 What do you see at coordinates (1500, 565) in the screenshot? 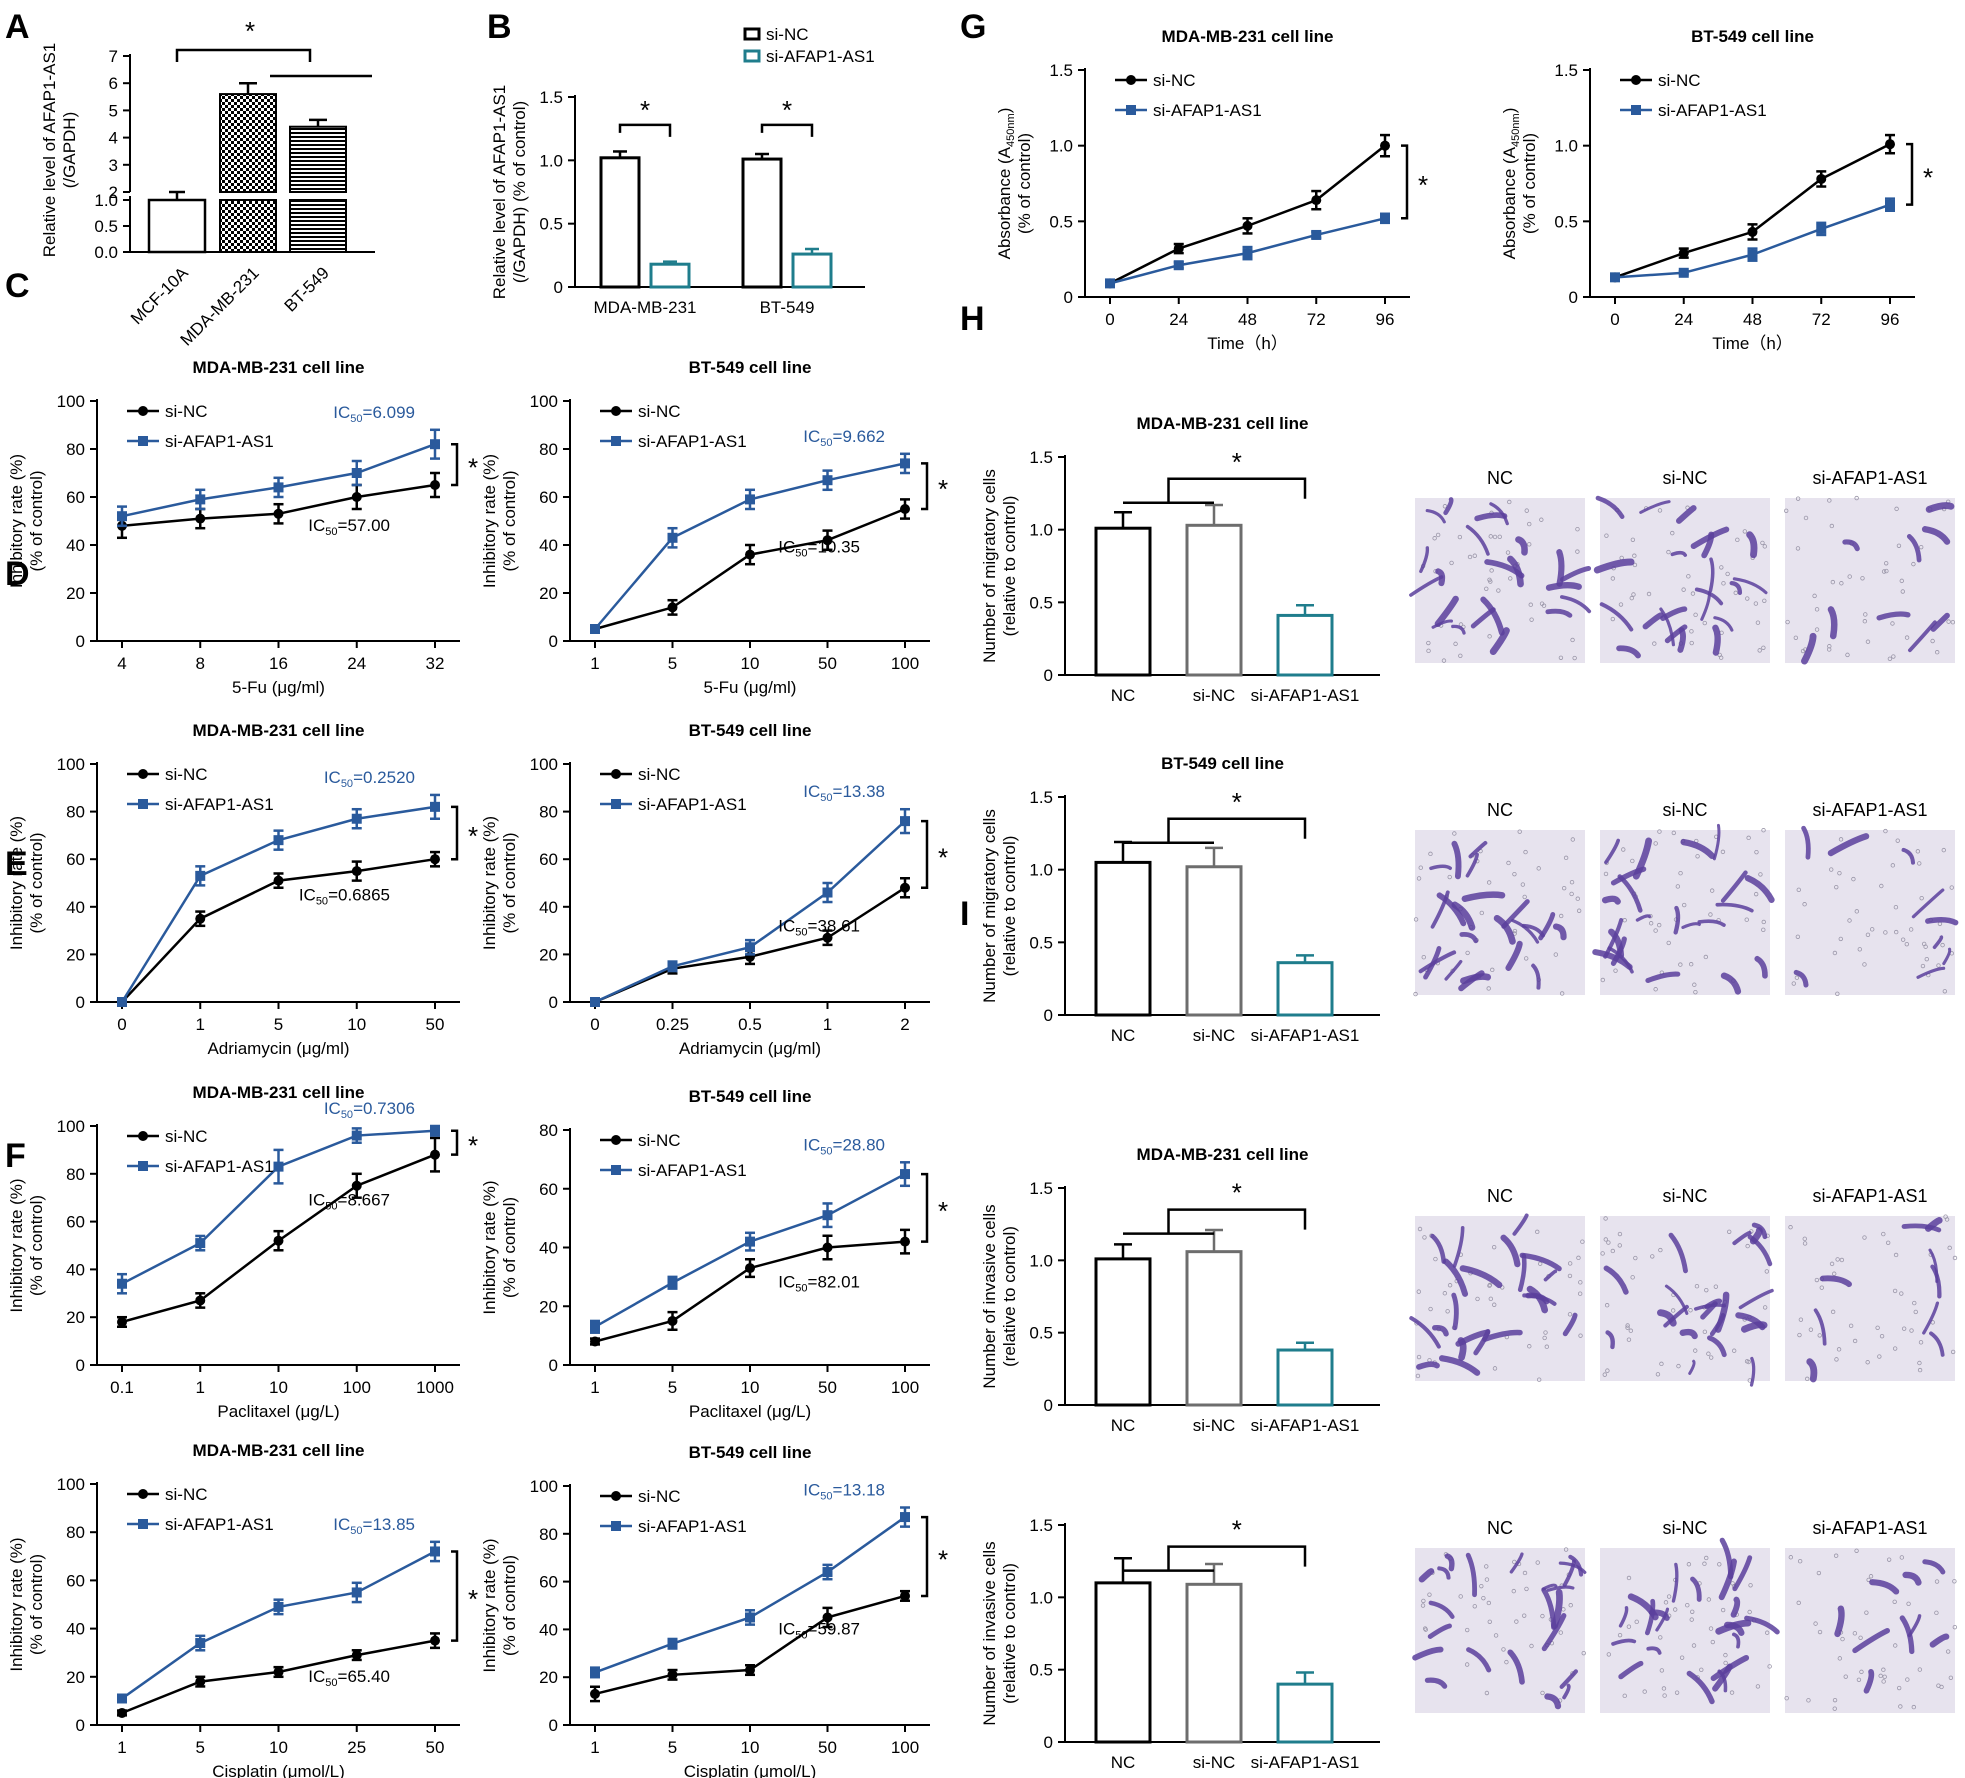
I see `micrograph-0: NC` at bounding box center [1500, 565].